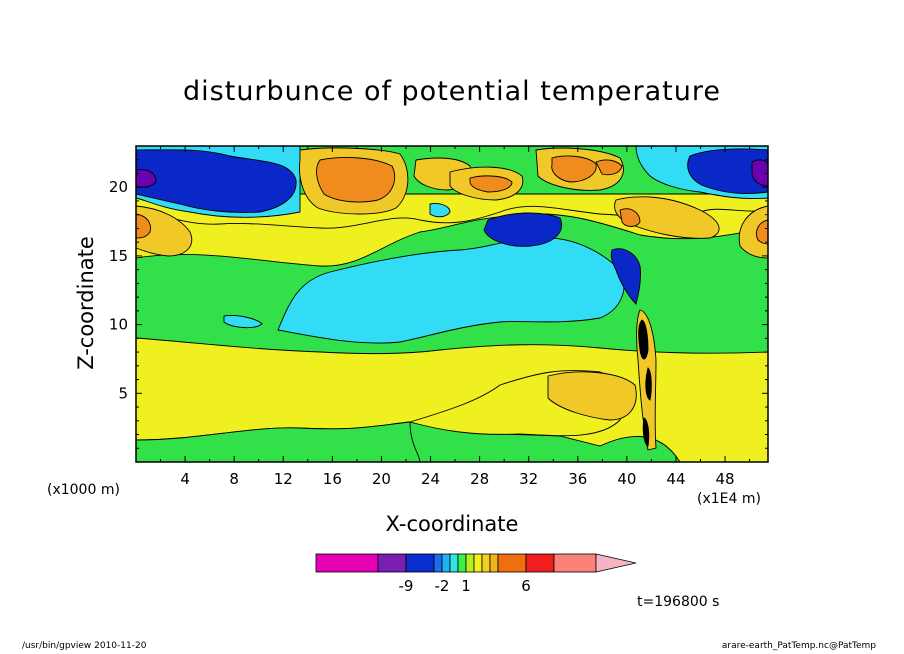  I want to click on y-axis-label: Z-coordinate, so click(86, 303).